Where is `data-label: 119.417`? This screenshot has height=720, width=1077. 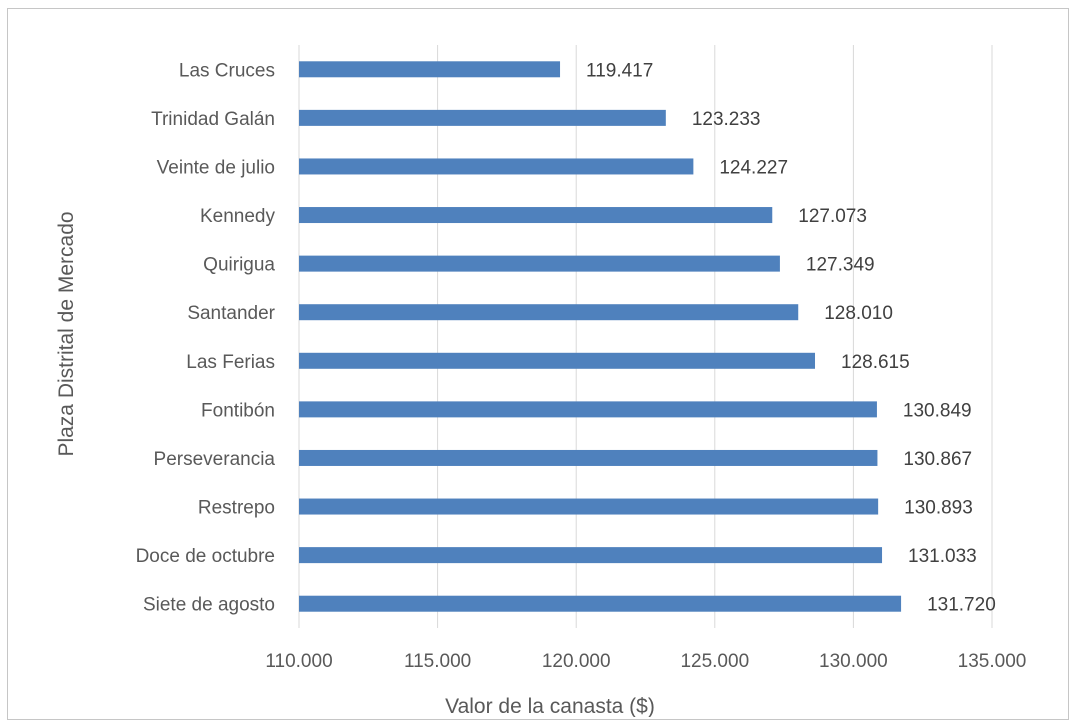 data-label: 119.417 is located at coordinates (619, 70).